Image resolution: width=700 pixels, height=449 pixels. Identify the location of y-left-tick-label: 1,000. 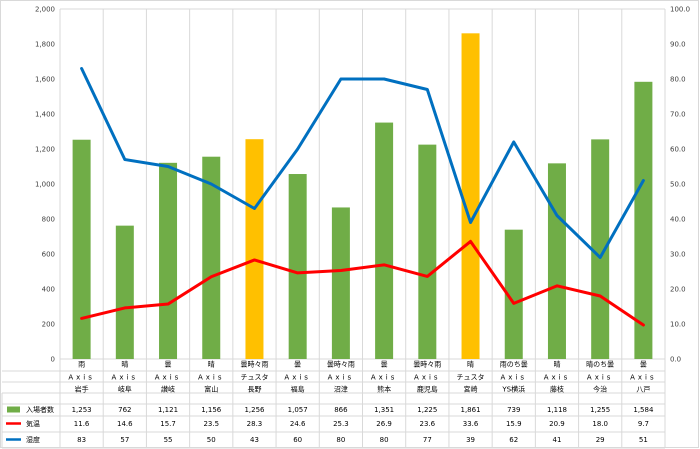
(45, 185).